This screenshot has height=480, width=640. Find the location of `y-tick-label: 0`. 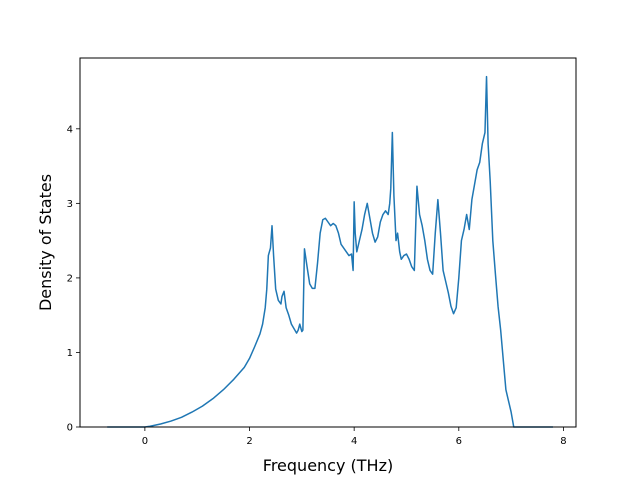

y-tick-label: 0 is located at coordinates (70, 428).